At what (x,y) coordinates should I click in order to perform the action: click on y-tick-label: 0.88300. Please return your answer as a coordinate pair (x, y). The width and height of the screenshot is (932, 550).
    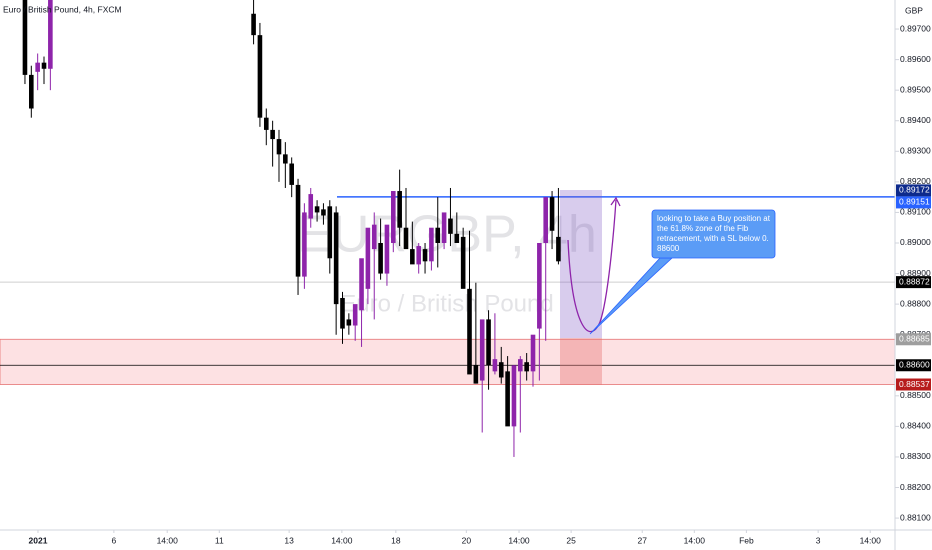
    Looking at the image, I should click on (915, 456).